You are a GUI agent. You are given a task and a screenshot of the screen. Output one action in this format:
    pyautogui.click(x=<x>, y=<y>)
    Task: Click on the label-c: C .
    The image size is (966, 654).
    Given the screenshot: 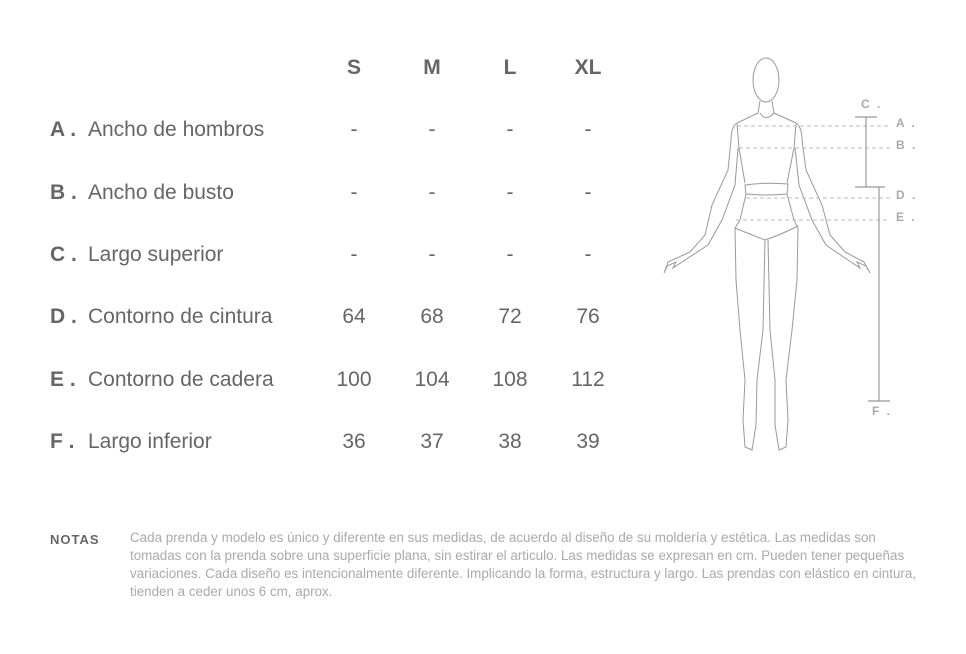 What is the action you would take?
    pyautogui.click(x=871, y=104)
    